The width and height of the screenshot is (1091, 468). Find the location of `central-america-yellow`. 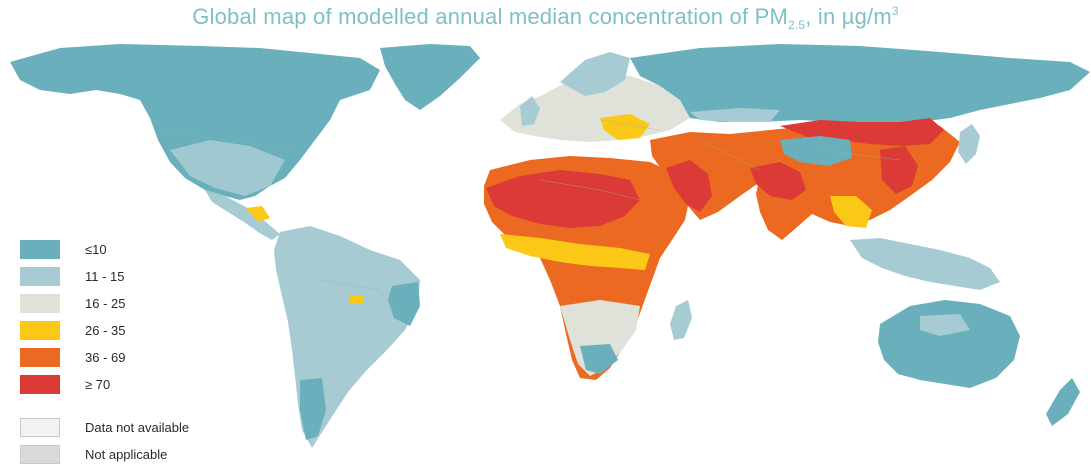

central-america-yellow is located at coordinates (258, 214).